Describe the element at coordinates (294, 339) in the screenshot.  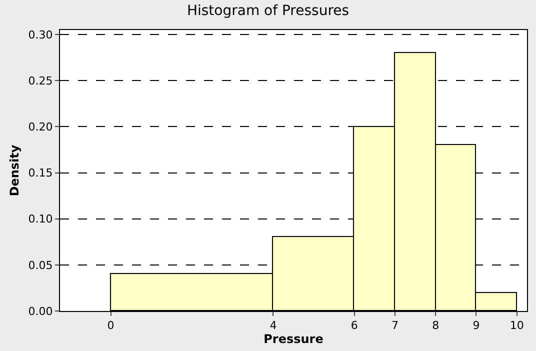
I see `x-axis-title: Pressure` at that location.